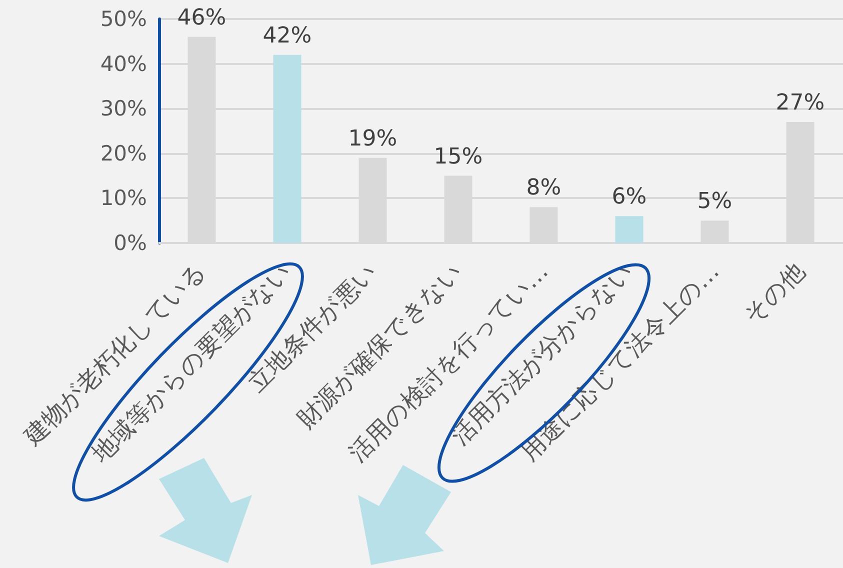 This screenshot has width=843, height=568. Describe the element at coordinates (123, 108) in the screenshot. I see `y-tick-label: 30%` at that location.